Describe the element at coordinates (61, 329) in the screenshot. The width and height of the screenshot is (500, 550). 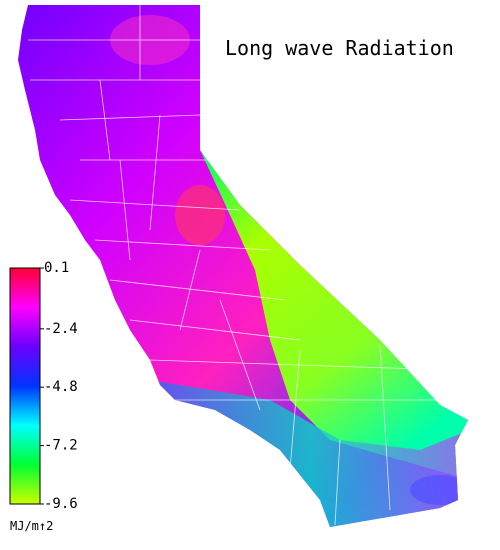
I see `colorbar-tick-label: -2.4` at that location.